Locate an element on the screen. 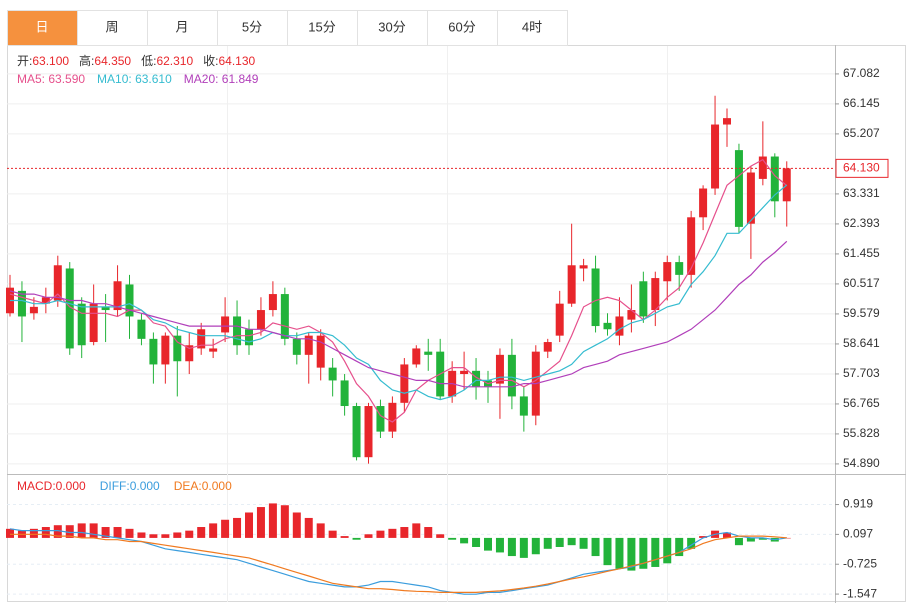 The width and height of the screenshot is (916, 603). tab-label: 5分 is located at coordinates (252, 26).